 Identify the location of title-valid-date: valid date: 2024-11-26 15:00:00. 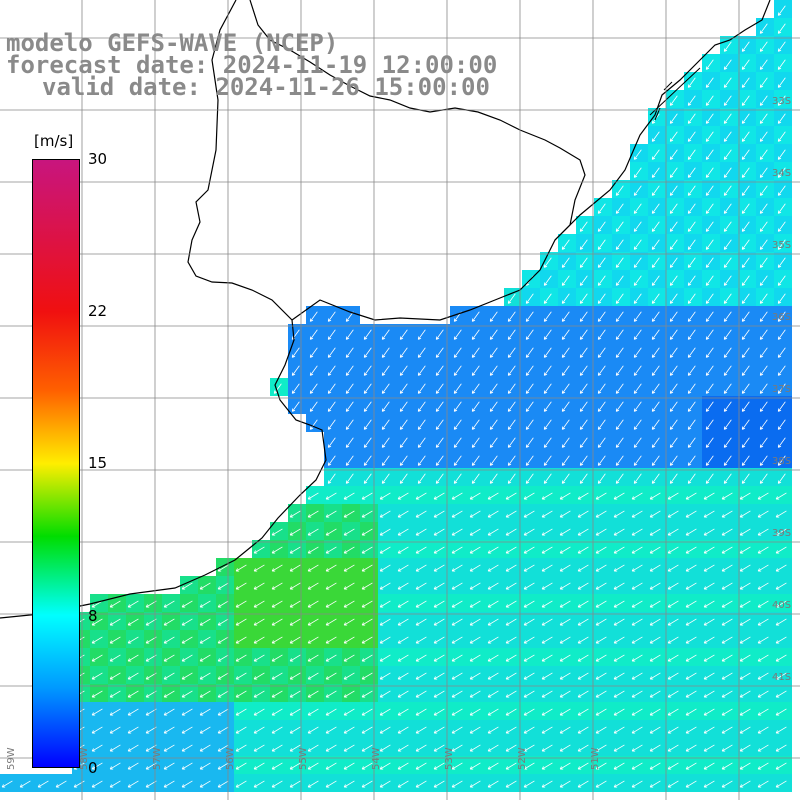
(266, 87).